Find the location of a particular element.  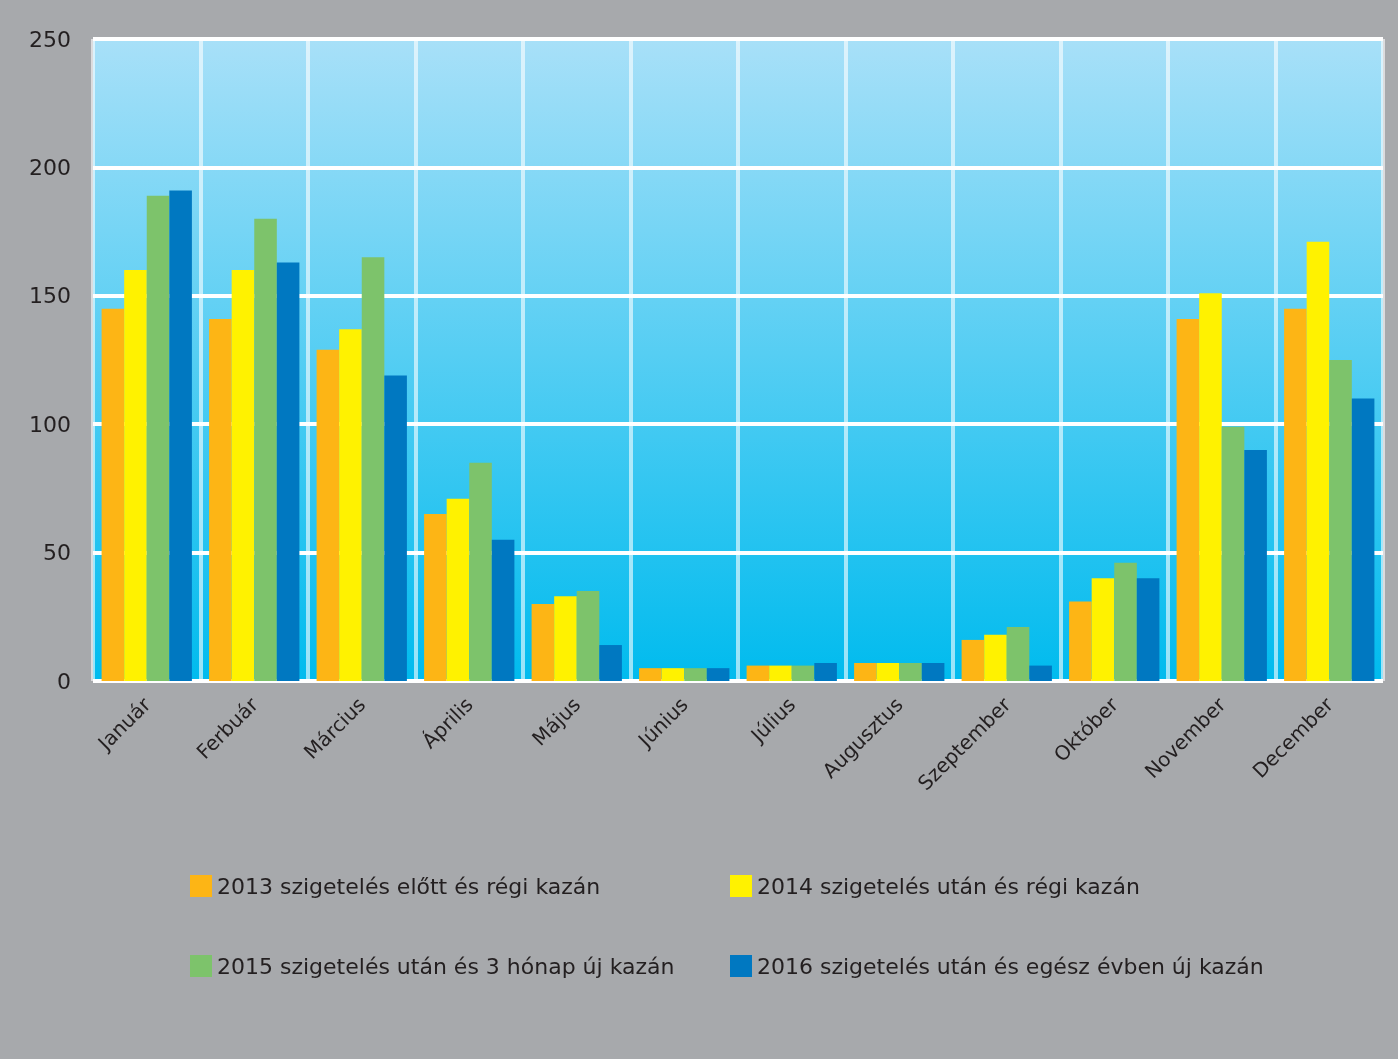

y-tick-label: 100 is located at coordinates (50, 424).